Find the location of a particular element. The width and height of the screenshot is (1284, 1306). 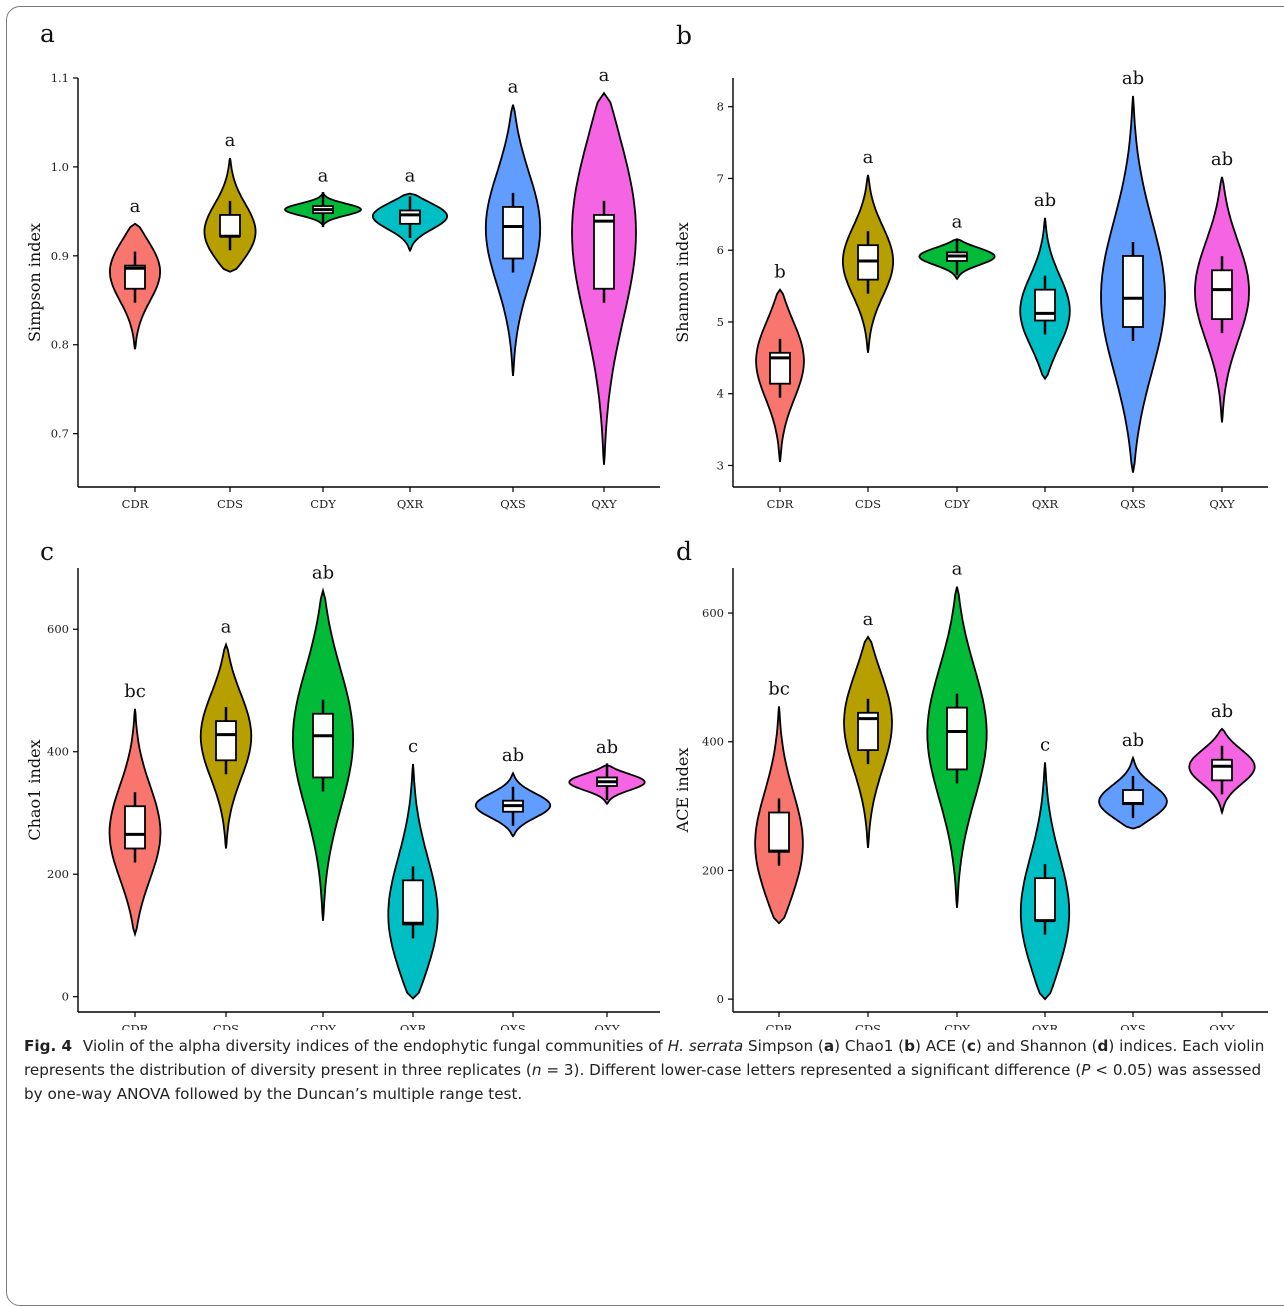

y-tick-label: 0.8 is located at coordinates (60, 345).